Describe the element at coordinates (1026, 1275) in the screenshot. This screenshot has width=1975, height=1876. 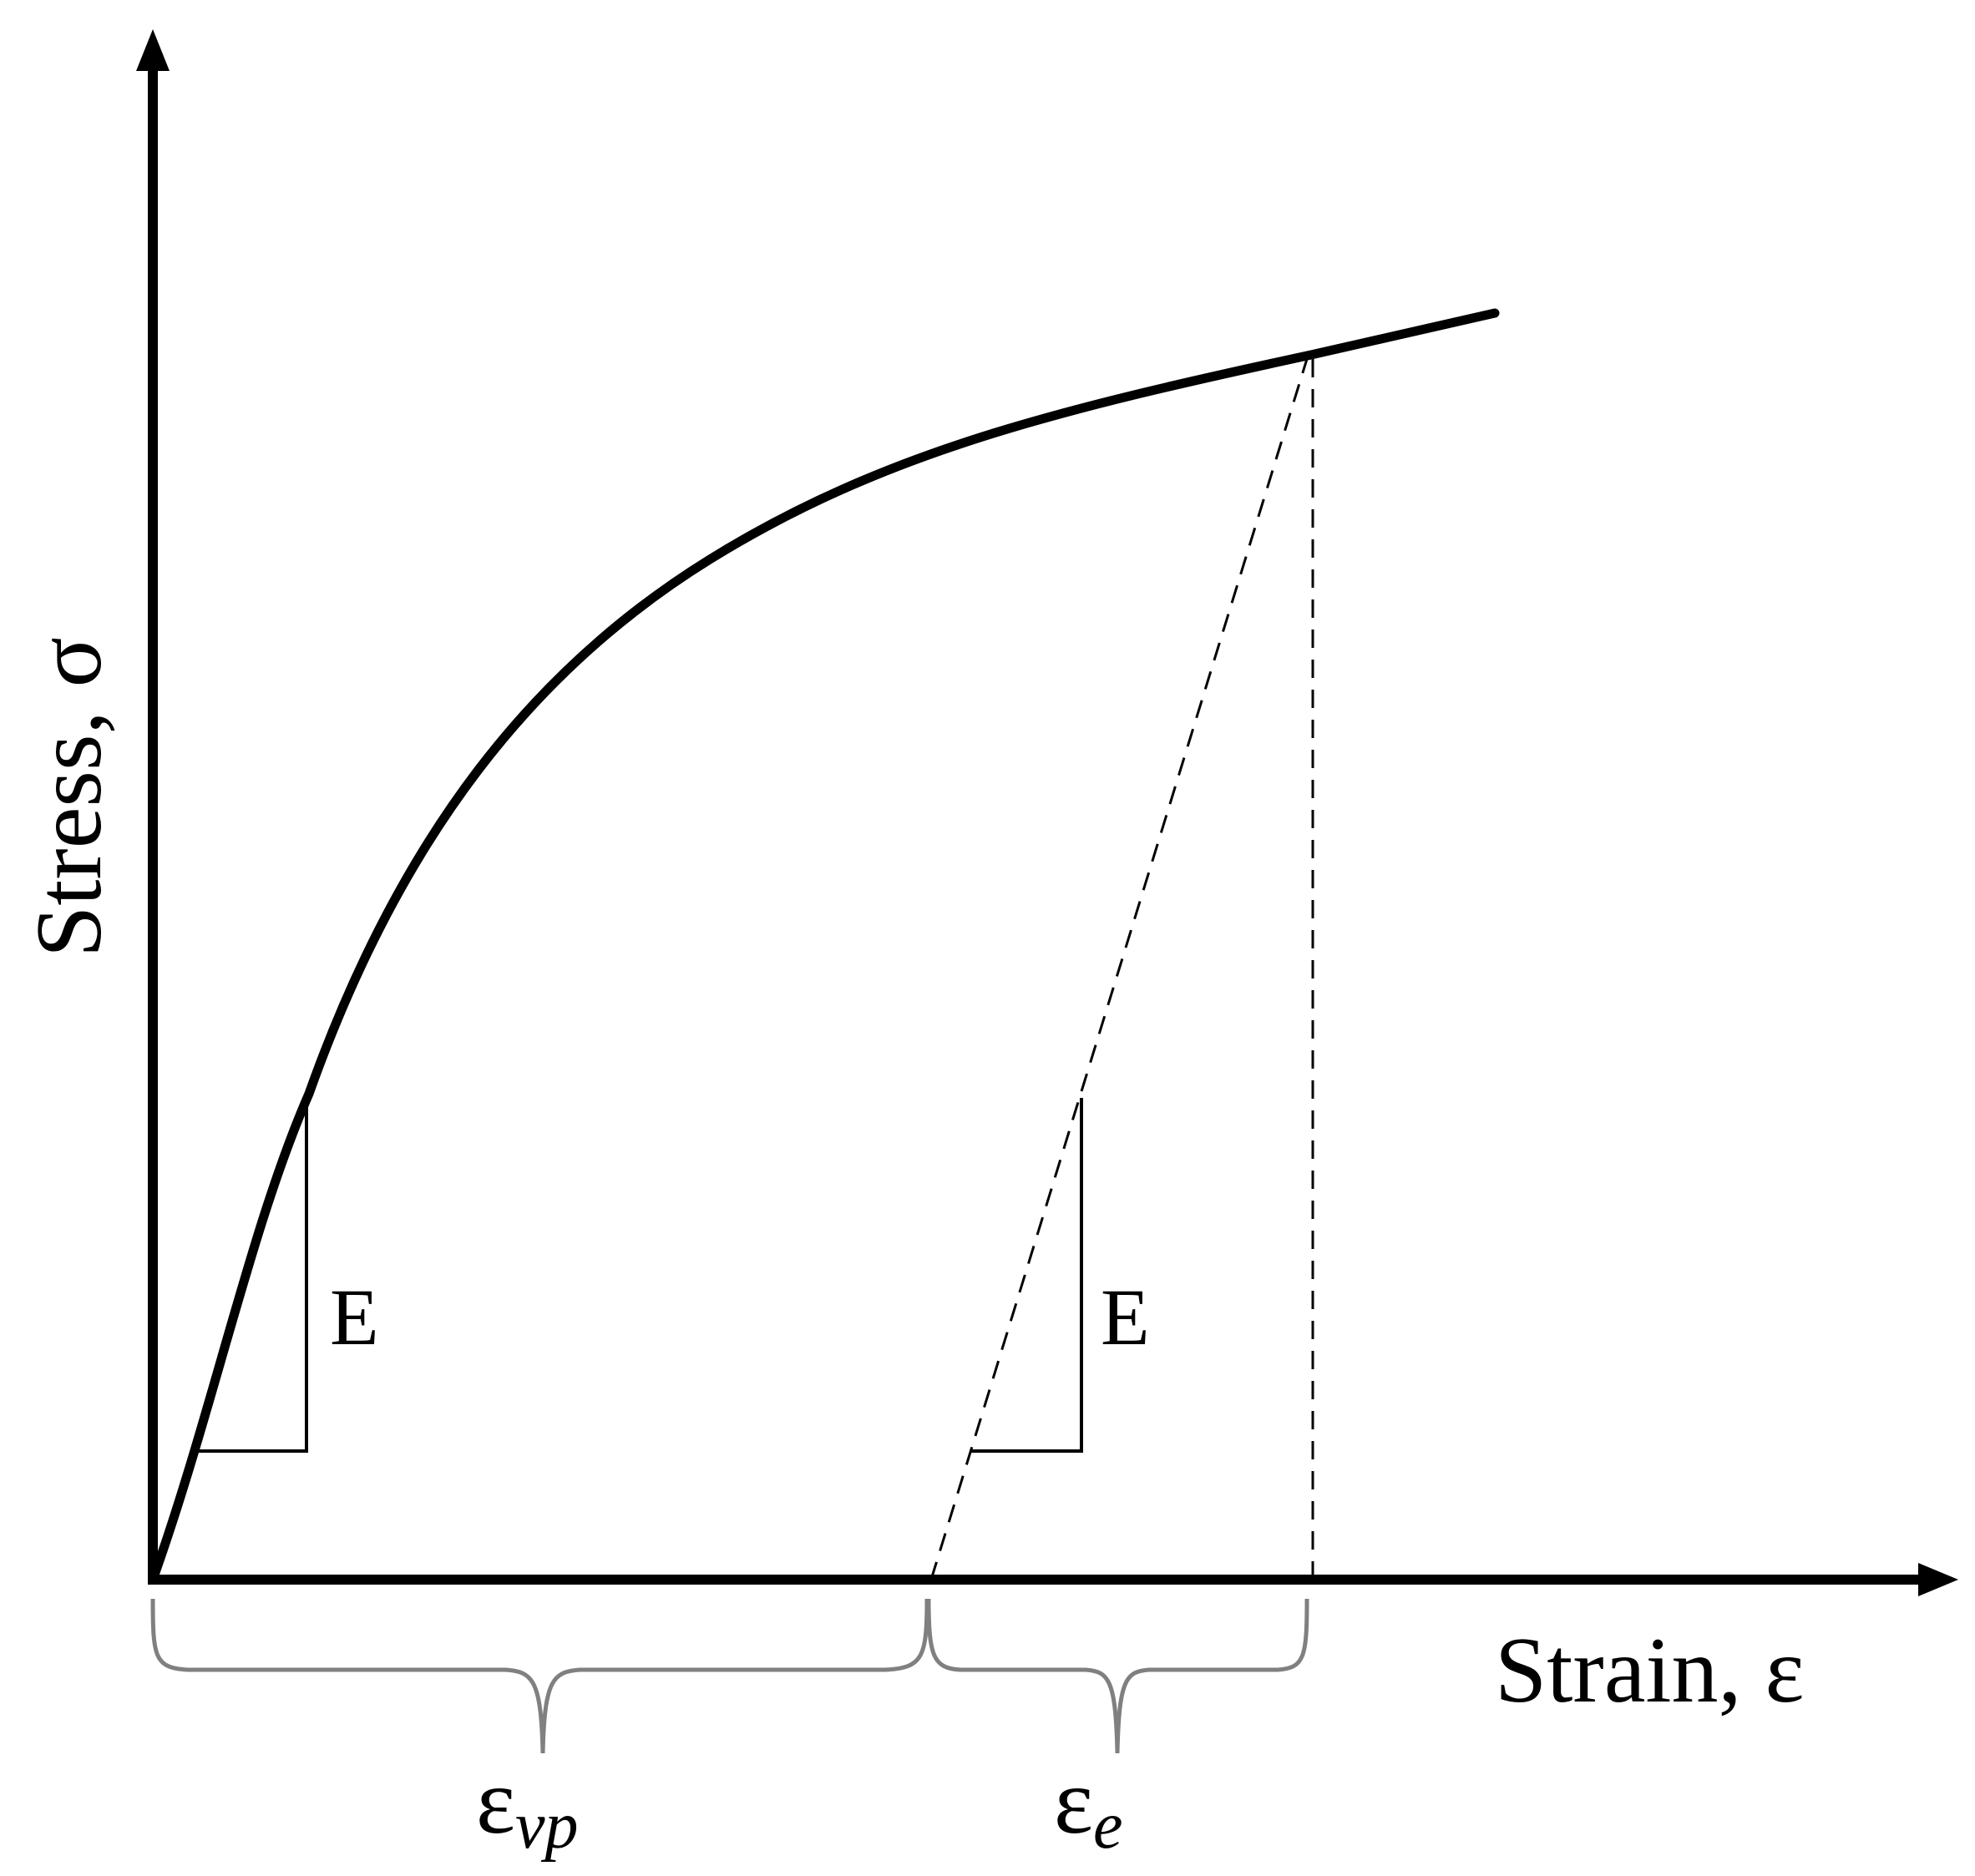
I see `unloading-slope-triangle` at that location.